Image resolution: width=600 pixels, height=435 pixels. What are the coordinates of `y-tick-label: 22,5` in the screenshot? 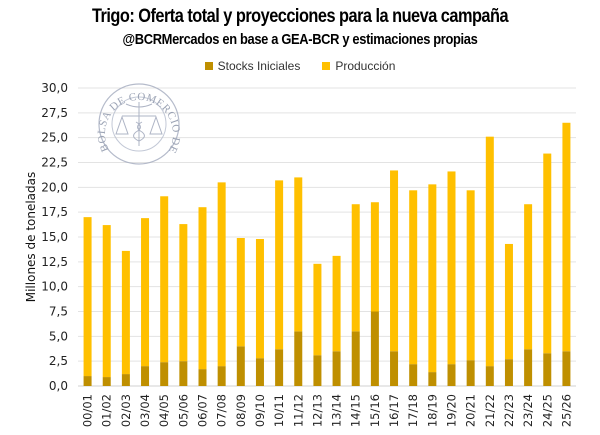 It's located at (54, 163).